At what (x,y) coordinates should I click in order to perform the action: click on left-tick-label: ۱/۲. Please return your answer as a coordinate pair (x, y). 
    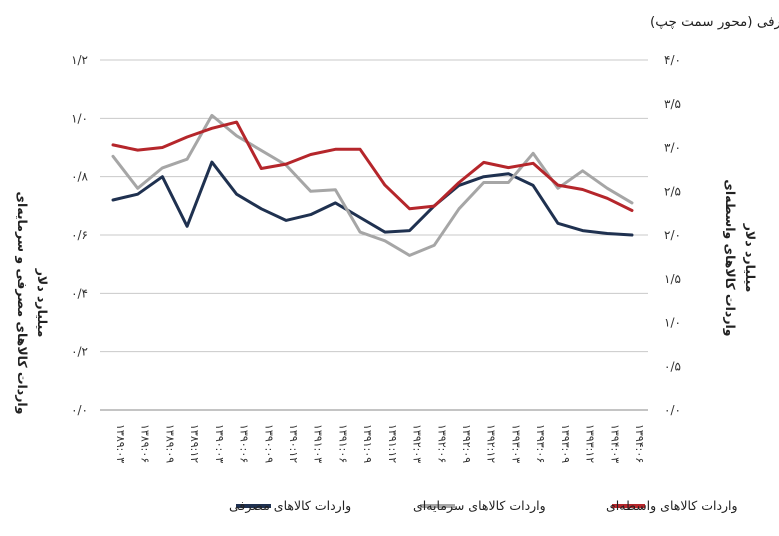
    Looking at the image, I should click on (79, 60).